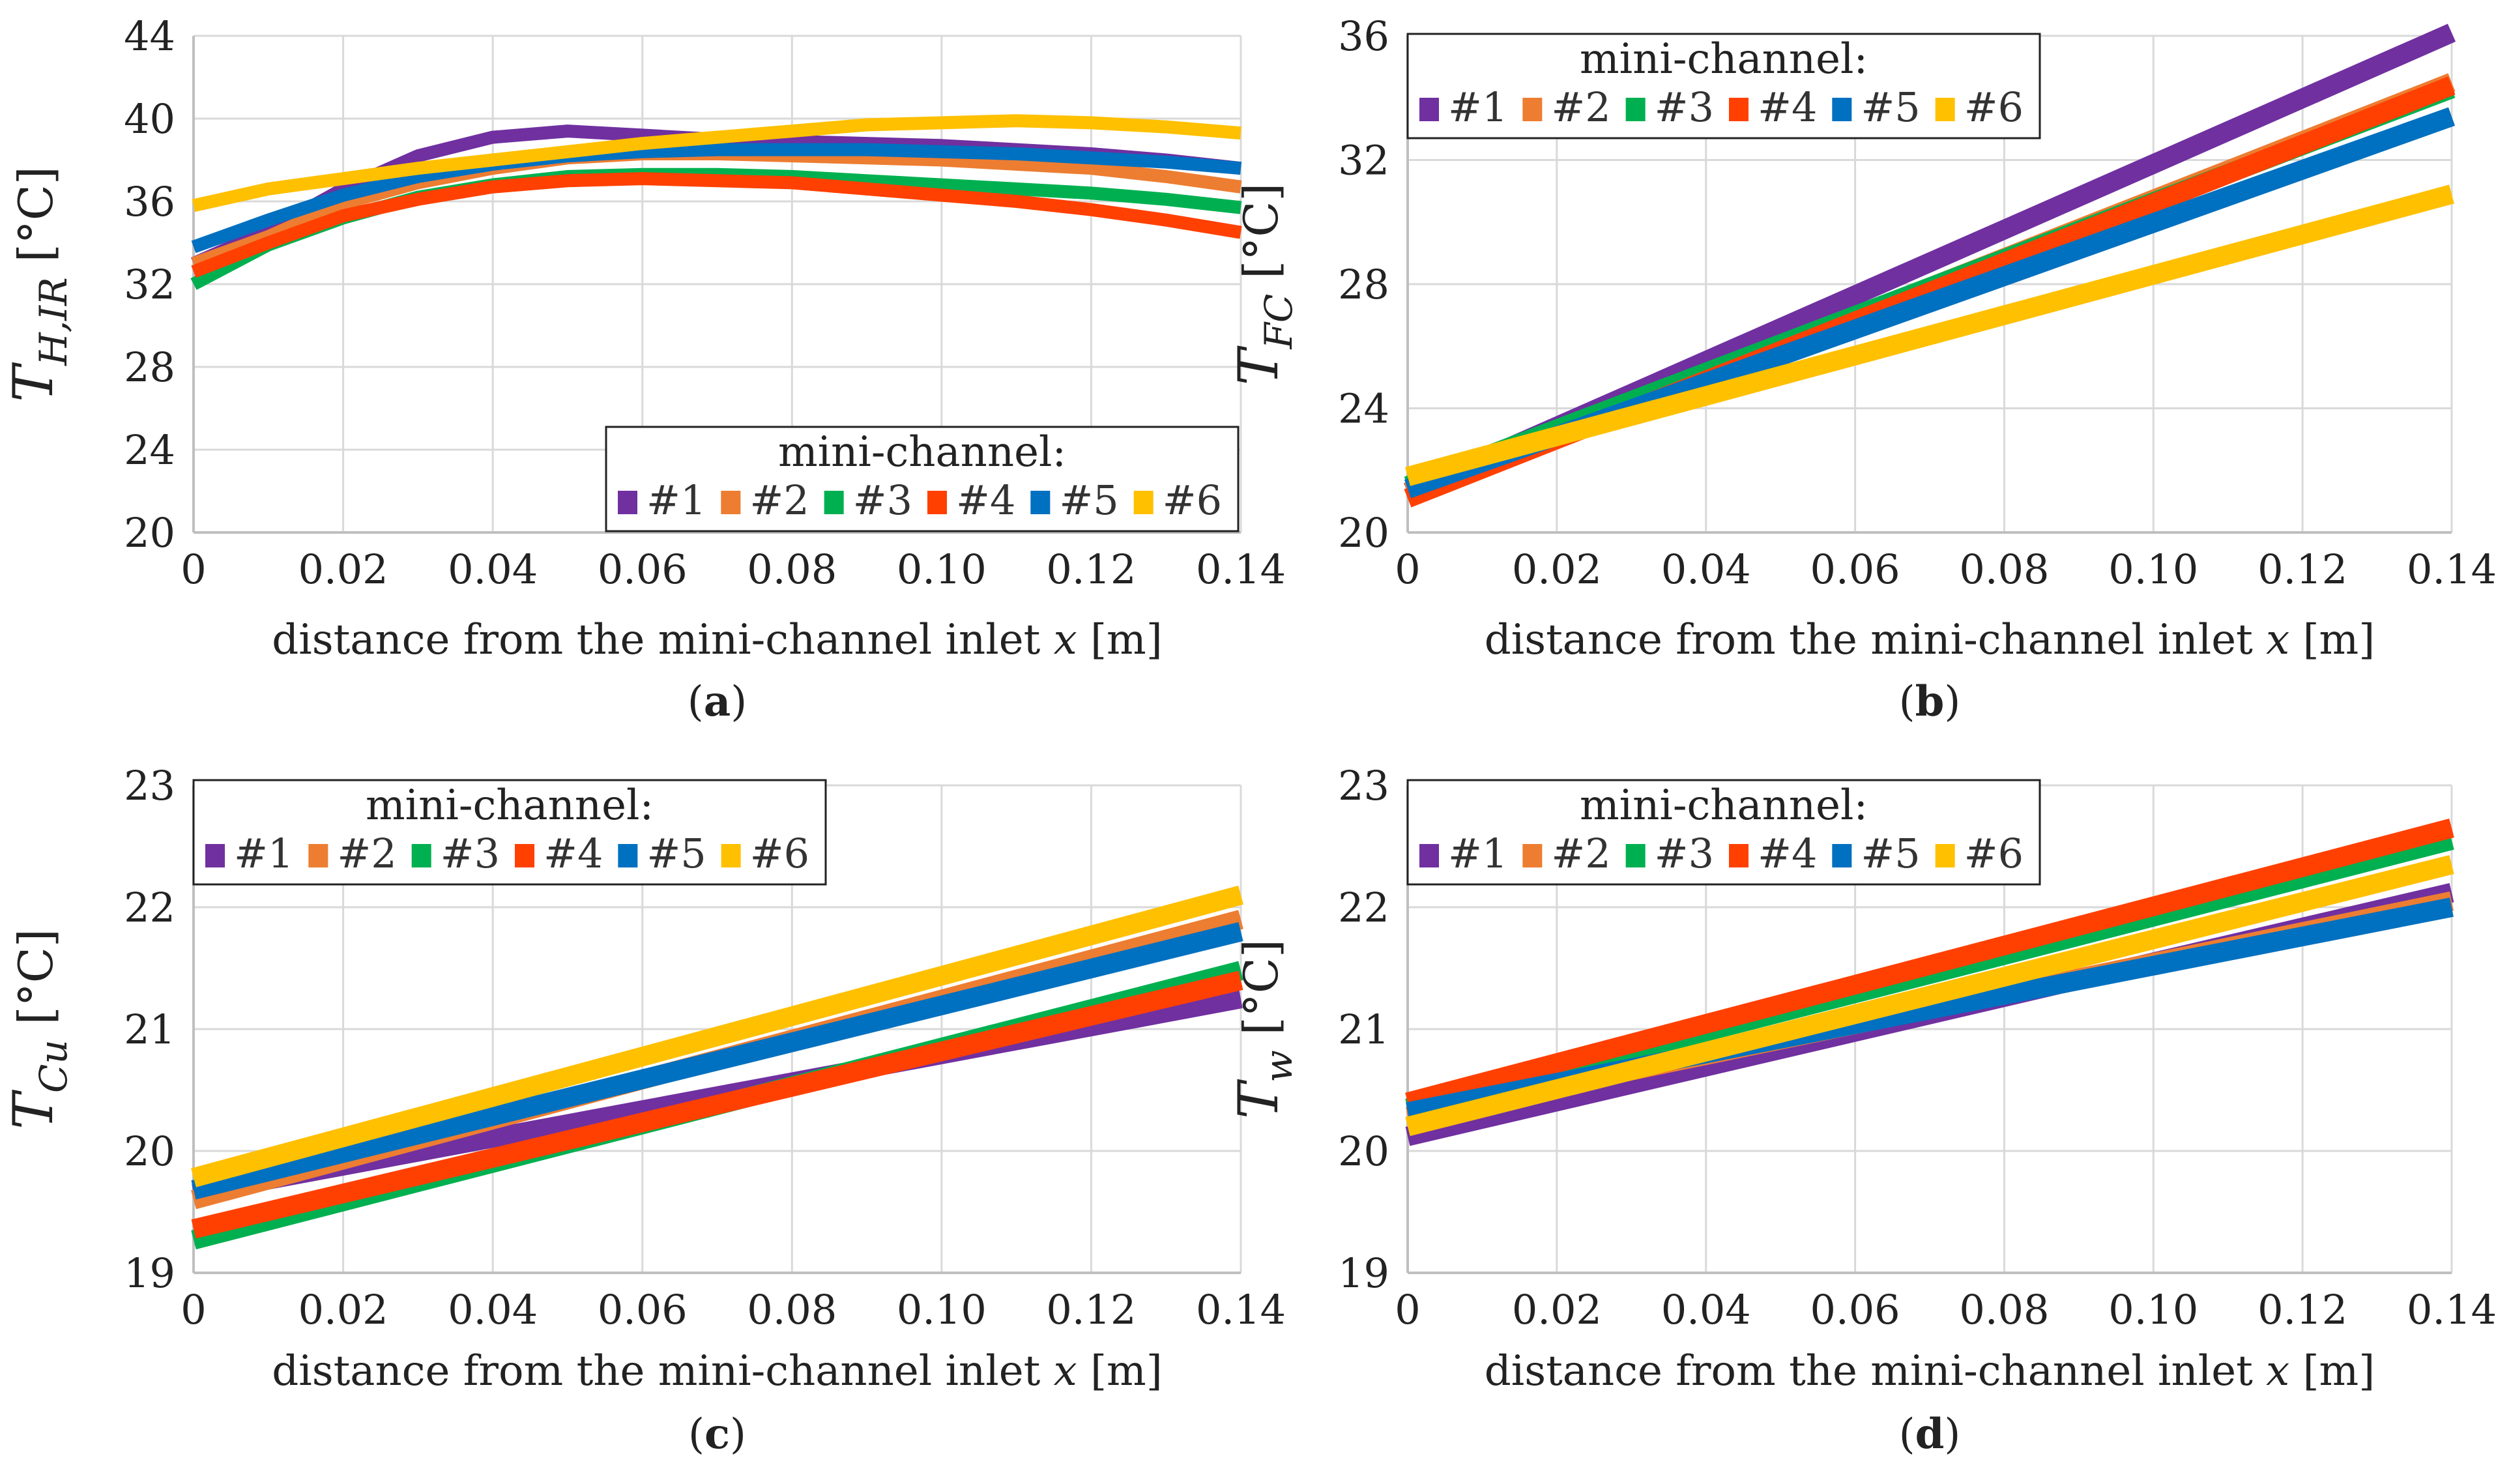  What do you see at coordinates (1363, 533) in the screenshot?
I see `y-tick-label: 20` at bounding box center [1363, 533].